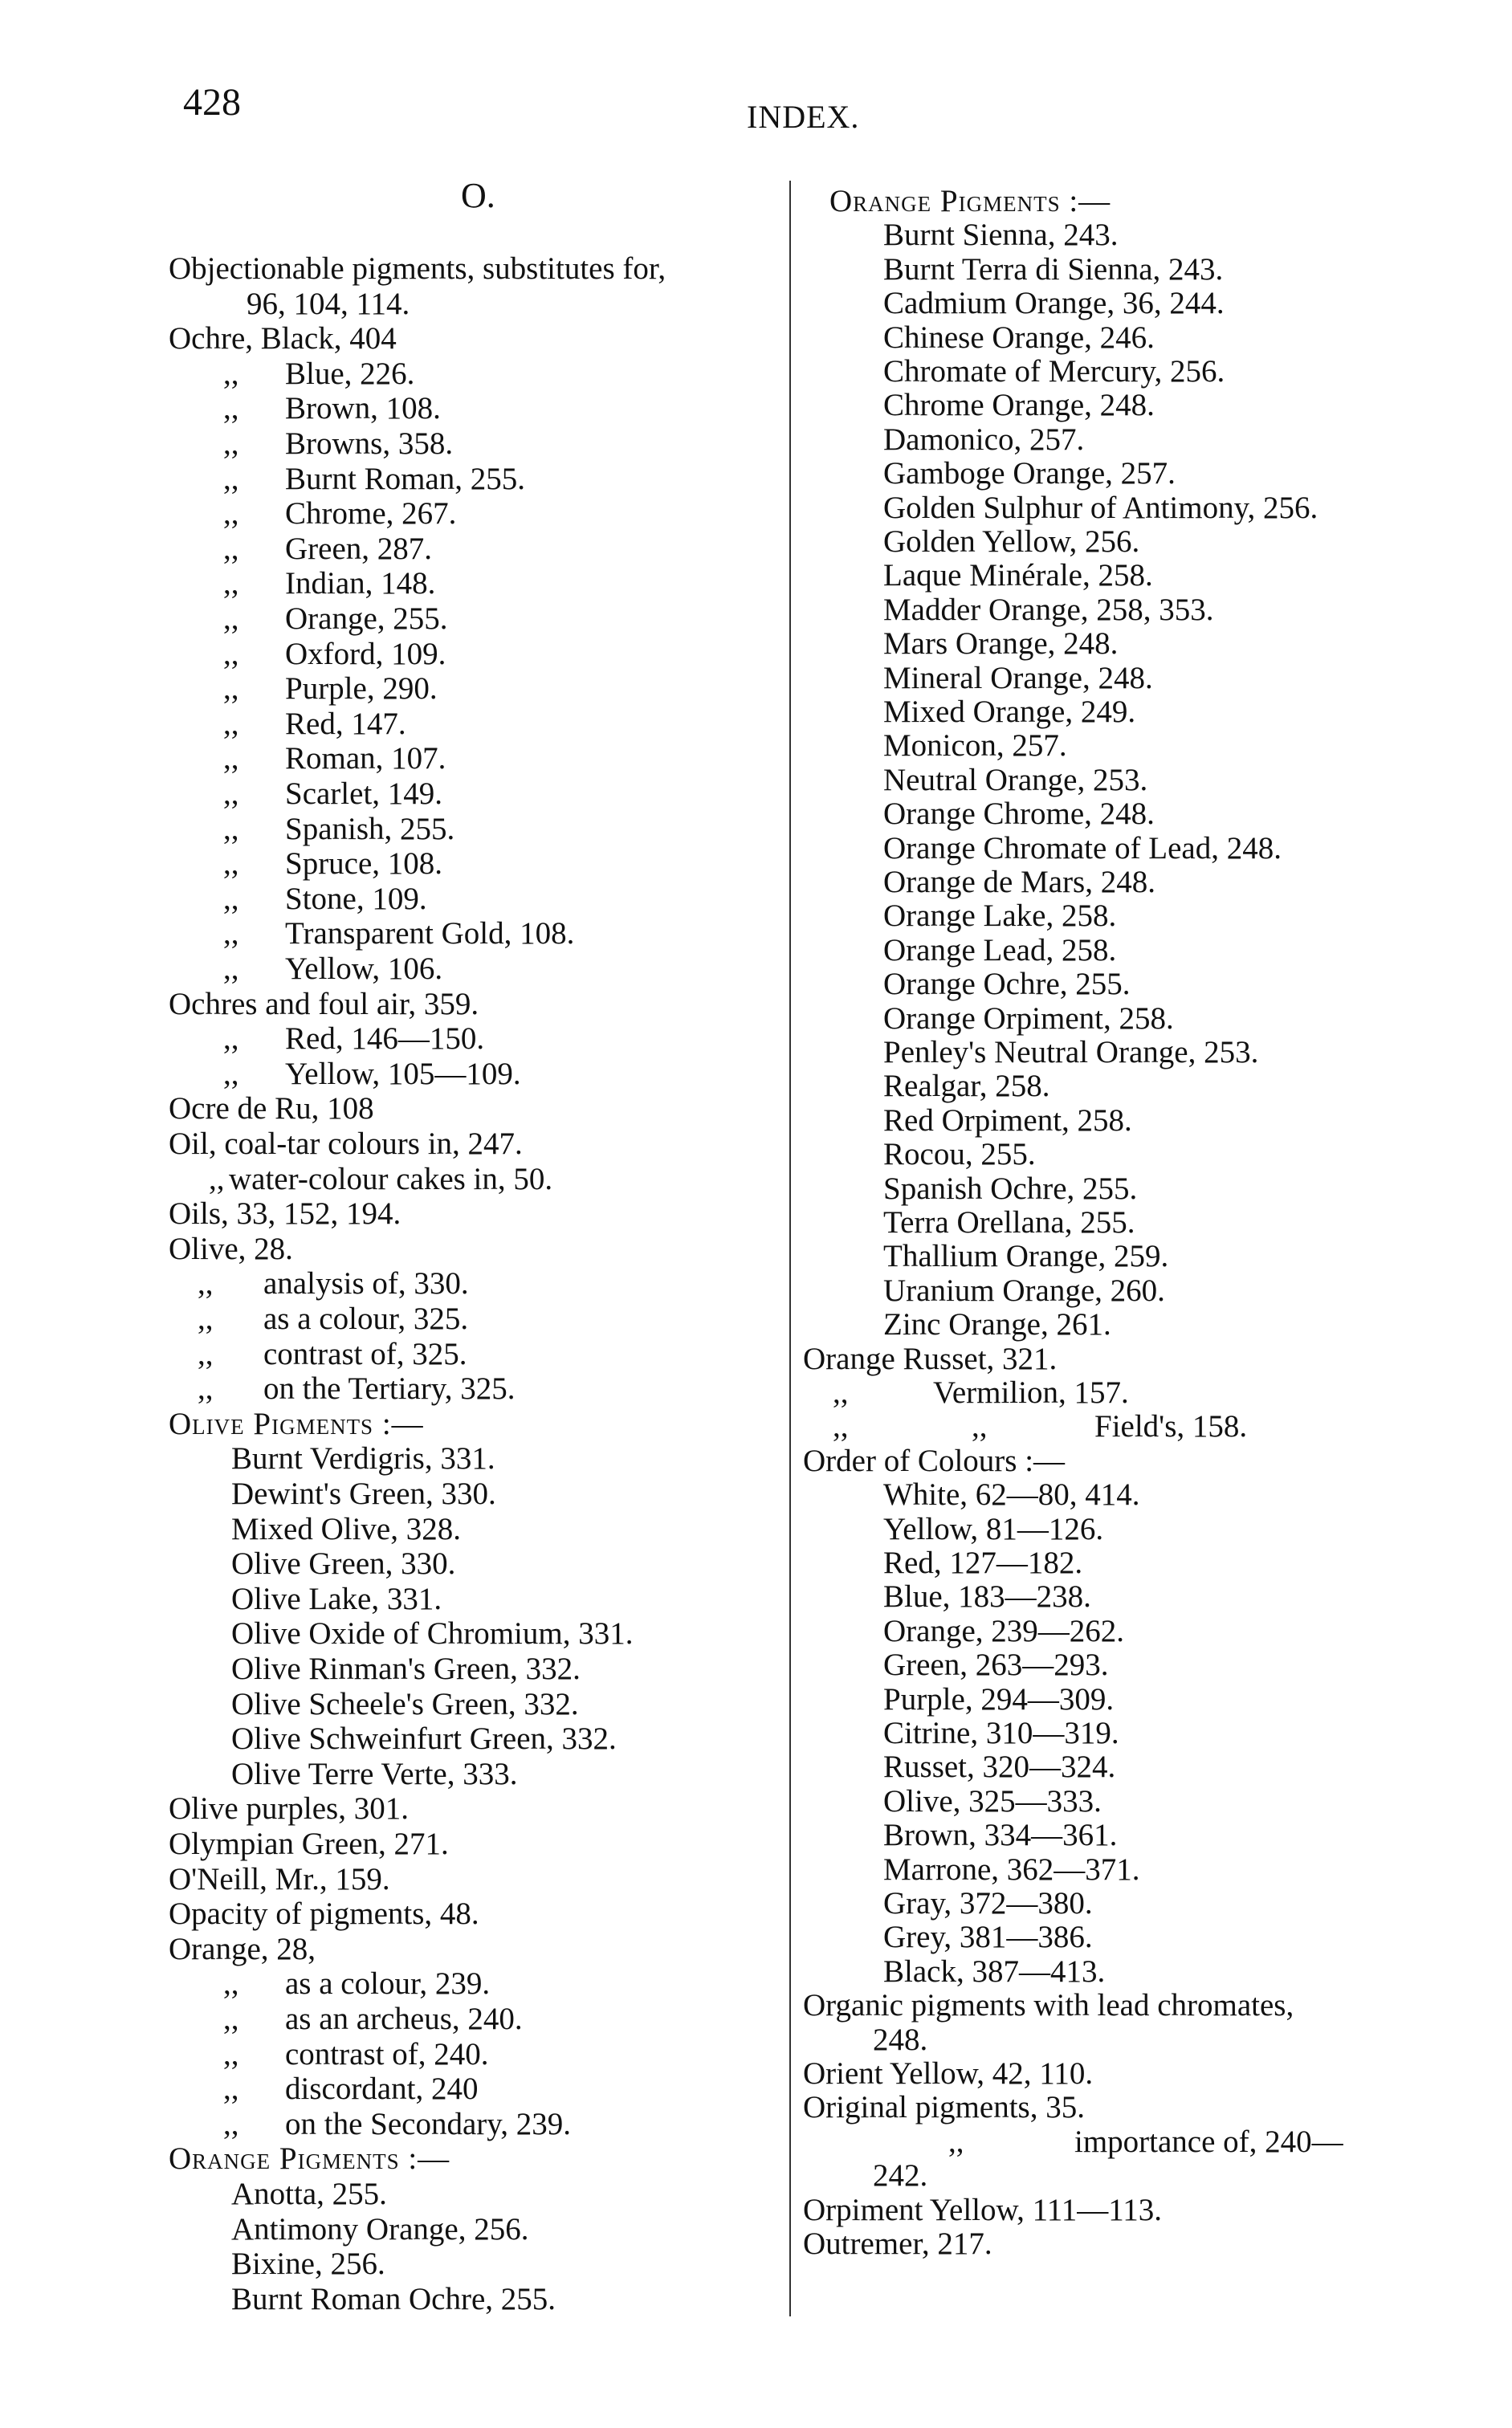 The width and height of the screenshot is (1512, 2428). I want to click on entry-text: Orpiment Yellow, 111—113., so click(983, 2209).